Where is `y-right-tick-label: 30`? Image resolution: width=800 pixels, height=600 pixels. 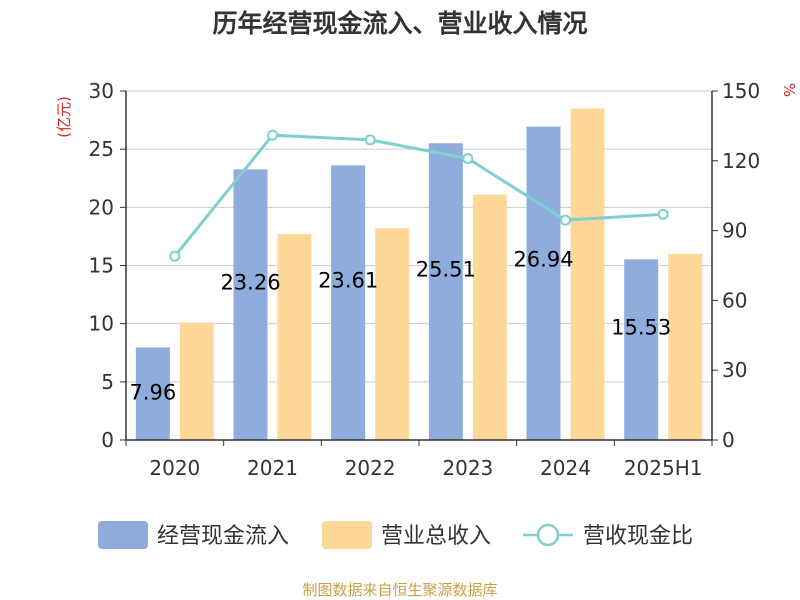
y-right-tick-label: 30 is located at coordinates (734, 370).